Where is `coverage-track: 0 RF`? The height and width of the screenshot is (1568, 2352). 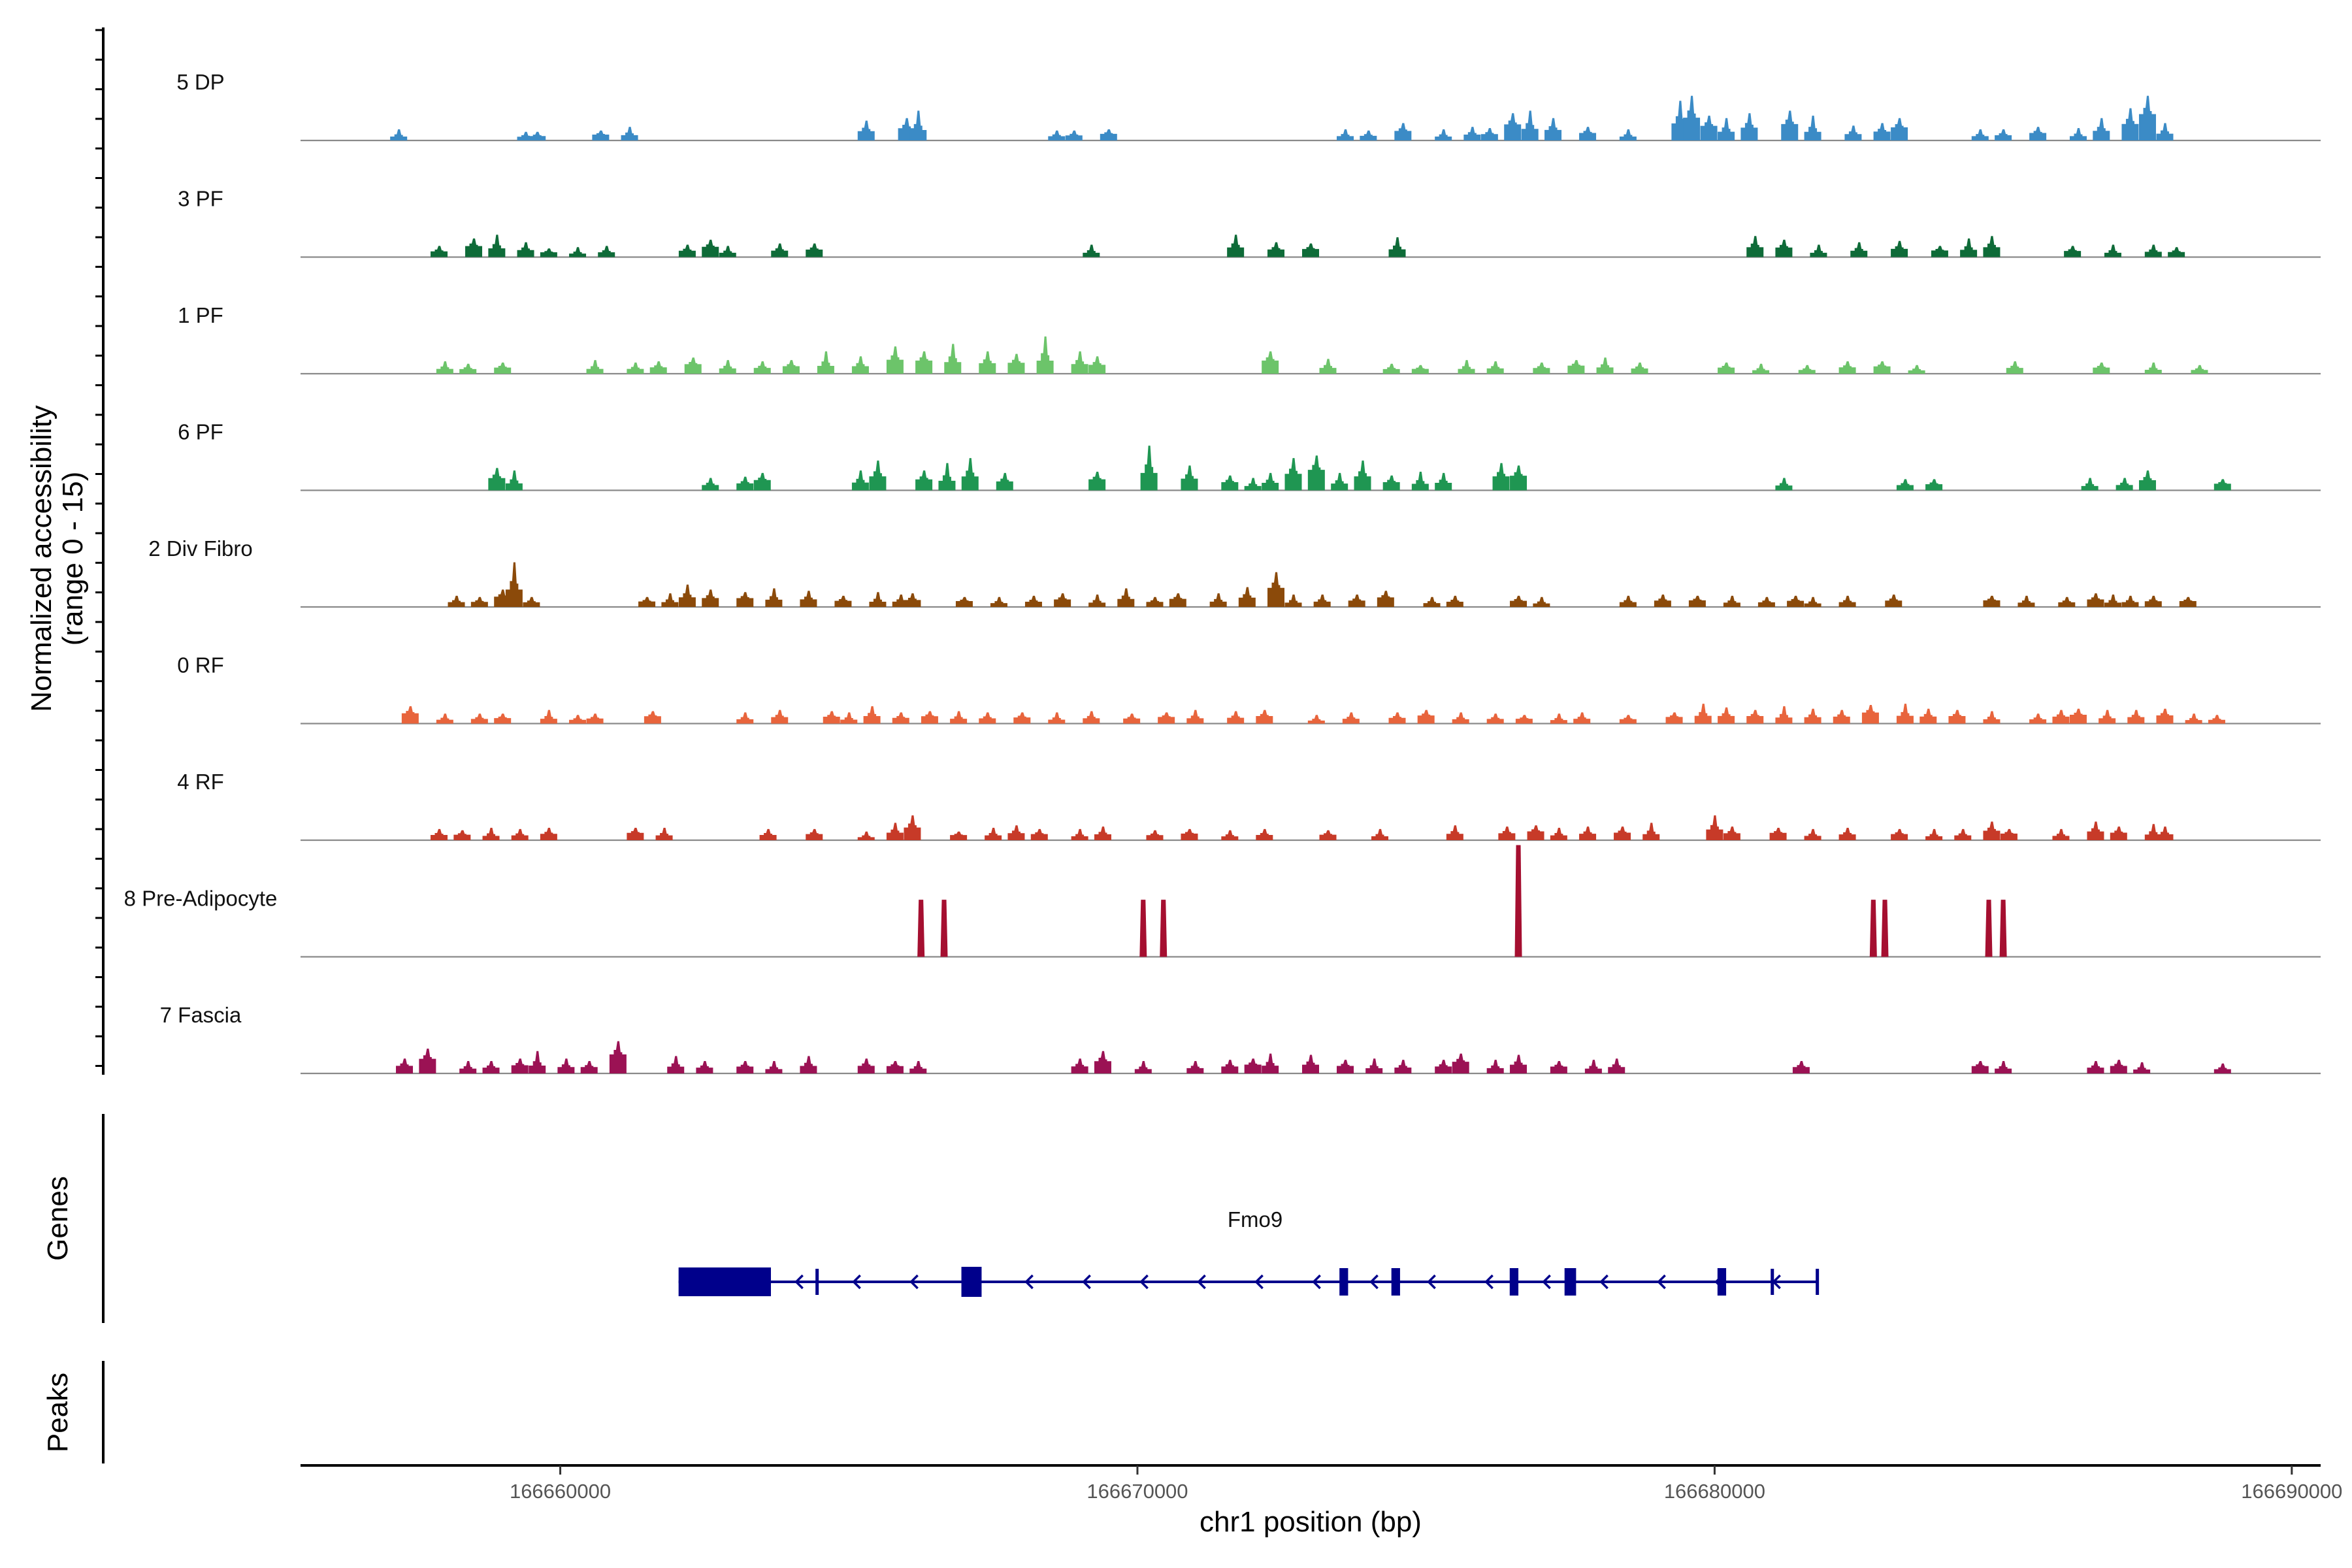 coverage-track: 0 RF is located at coordinates (1249, 689).